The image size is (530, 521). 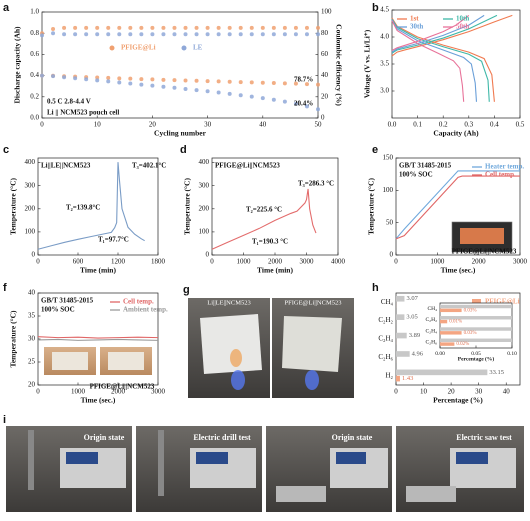 I want to click on photo-label: Electric drill test, so click(x=222, y=437).